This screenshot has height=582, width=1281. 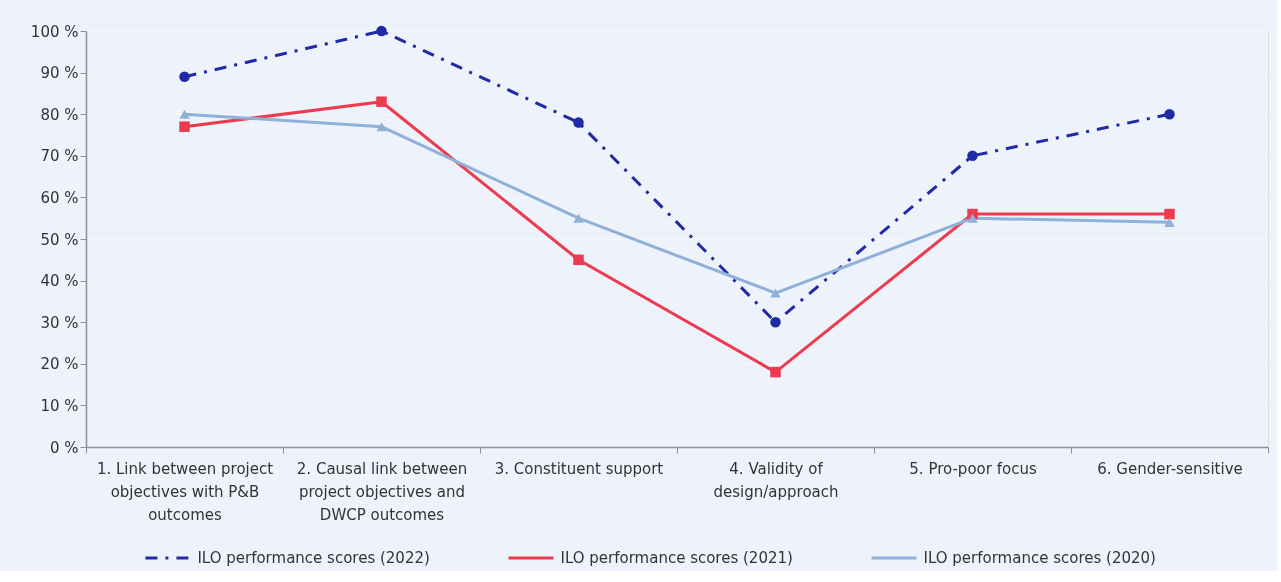 What do you see at coordinates (1039, 558) in the screenshot?
I see `legend-label: ILO performance scores (2020)` at bounding box center [1039, 558].